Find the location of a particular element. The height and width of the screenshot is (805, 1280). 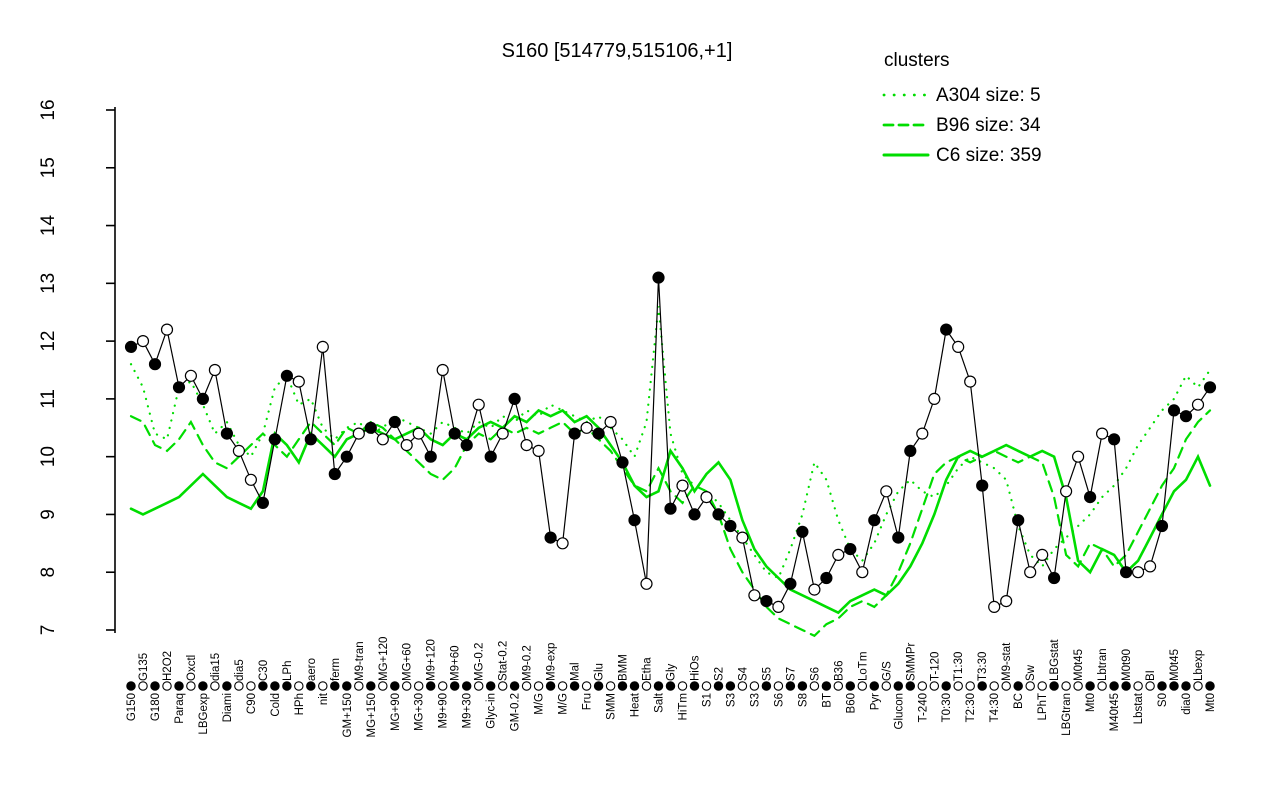

x-label-bottom: LBGtran is located at coordinates (1067, 714).